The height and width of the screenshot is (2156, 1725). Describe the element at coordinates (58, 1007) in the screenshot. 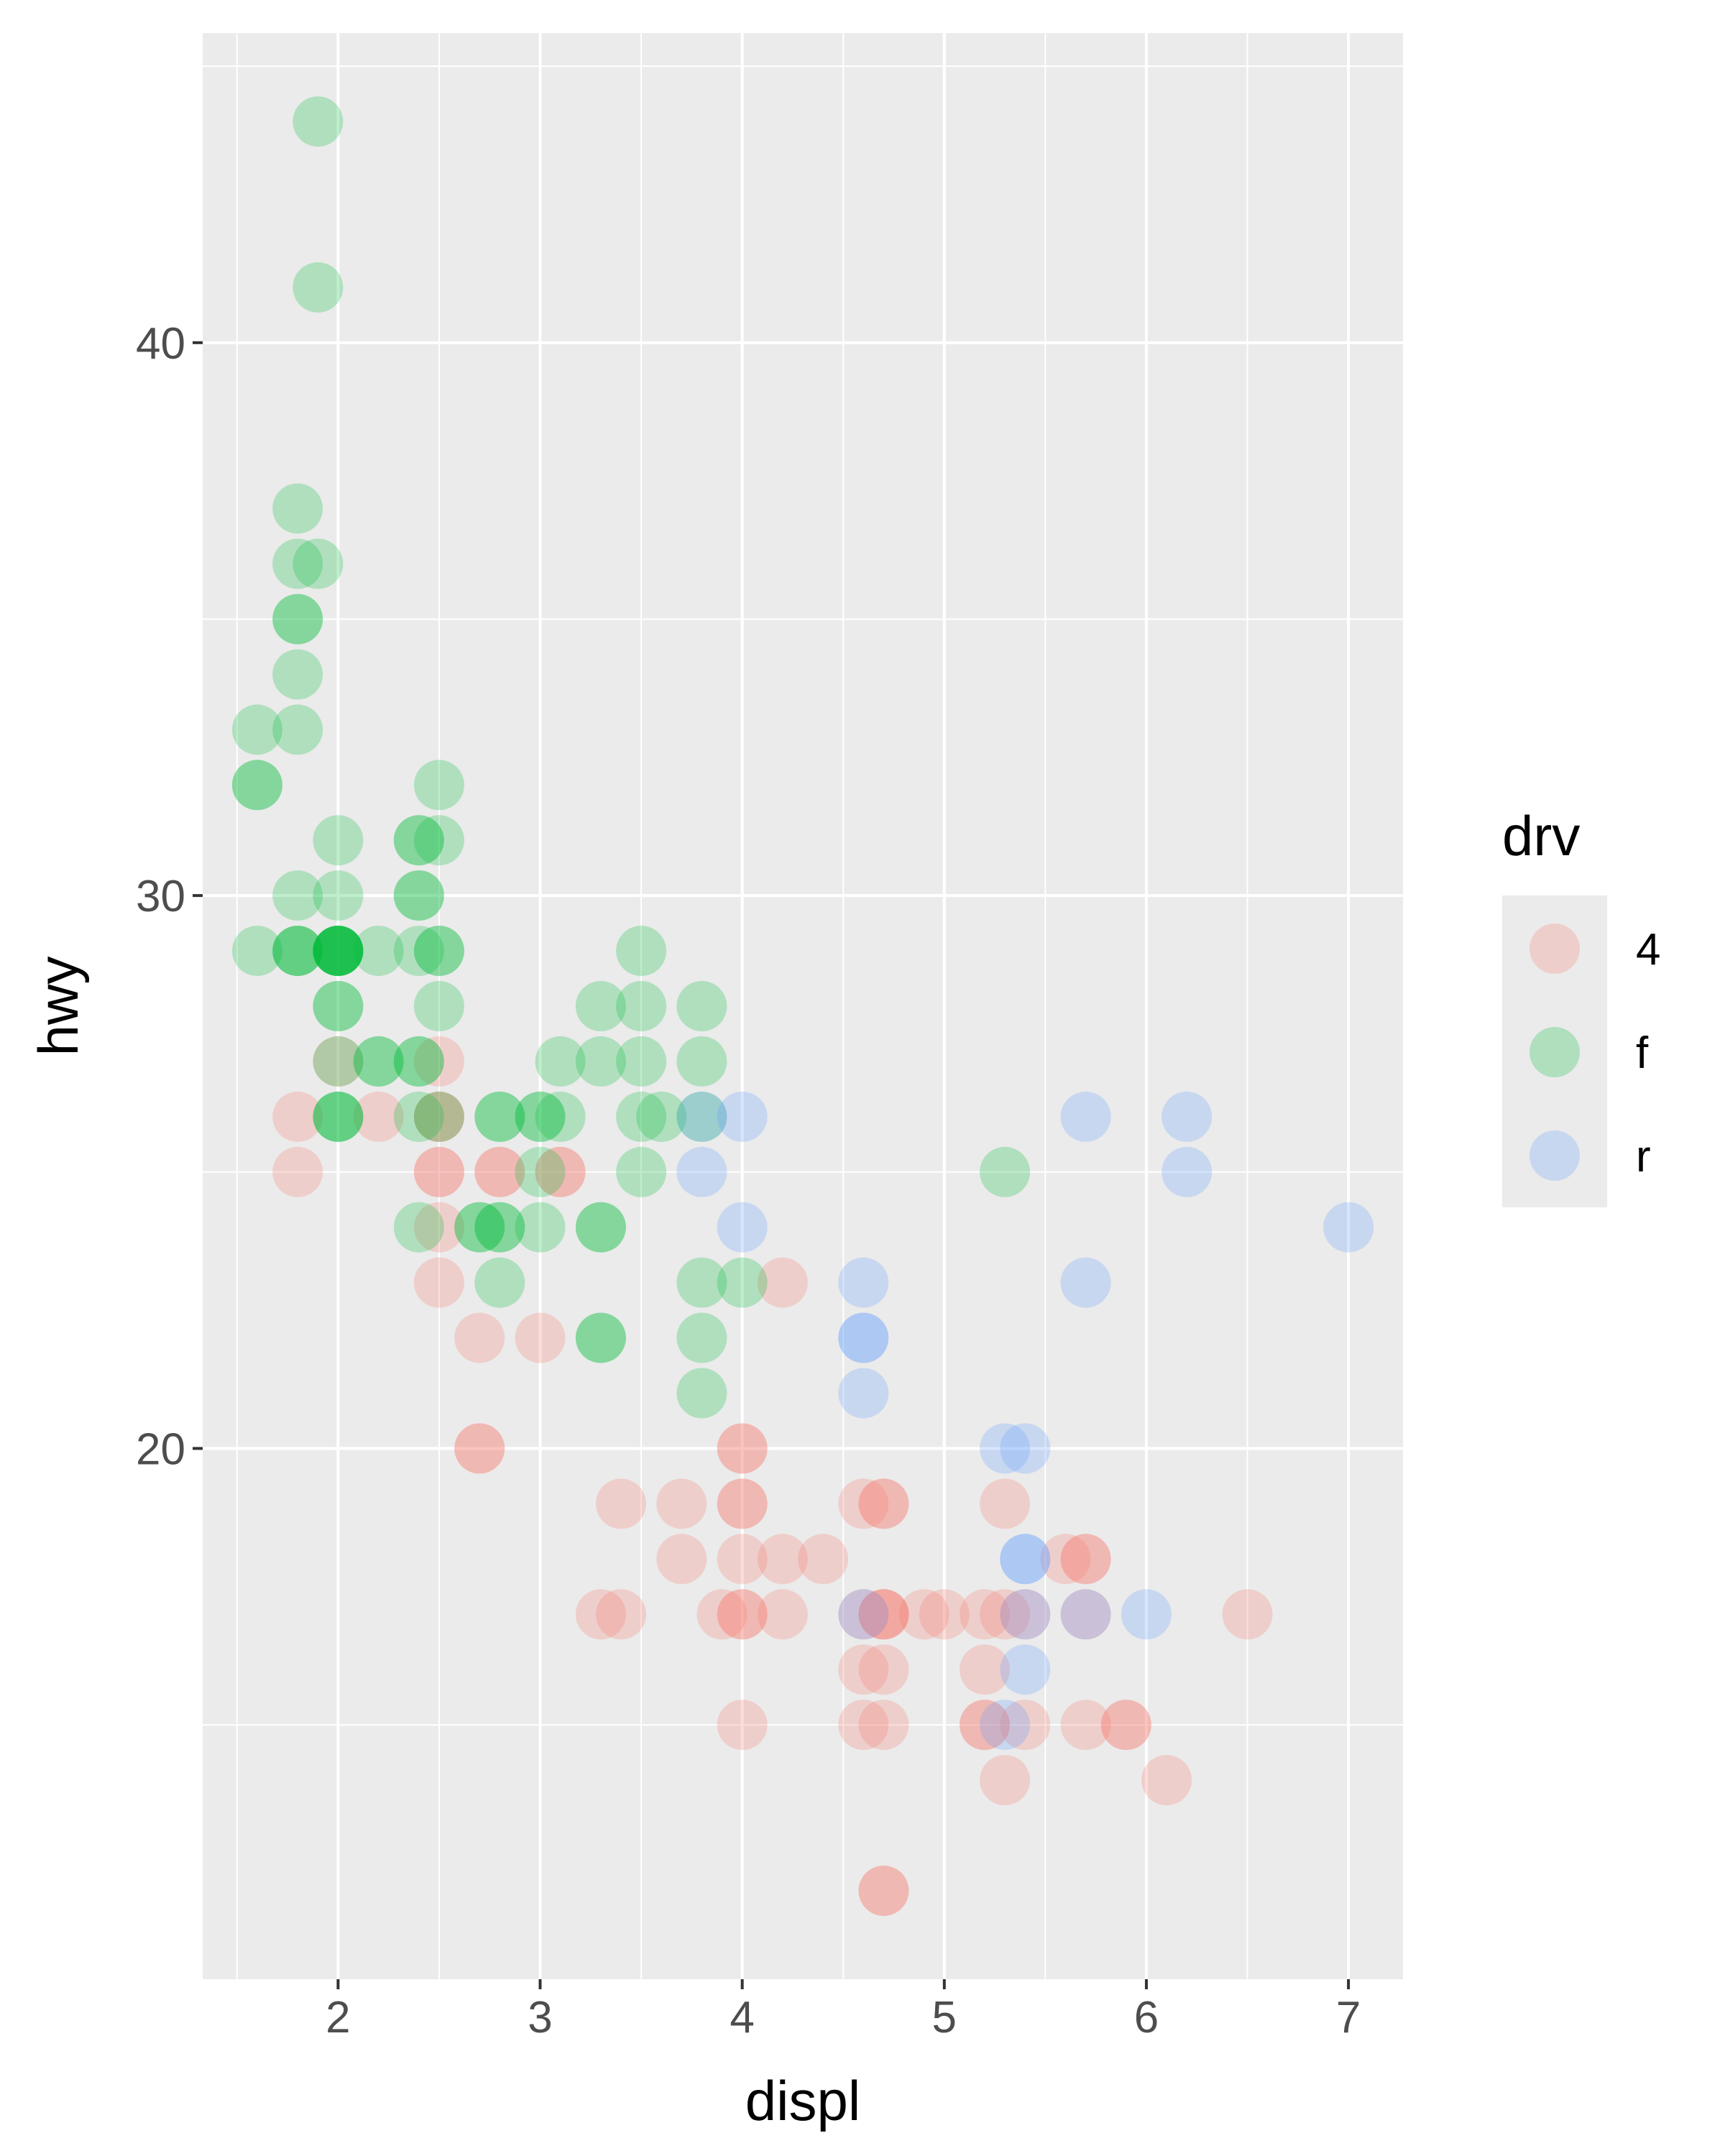

I see `y-axis-title: hwy` at that location.